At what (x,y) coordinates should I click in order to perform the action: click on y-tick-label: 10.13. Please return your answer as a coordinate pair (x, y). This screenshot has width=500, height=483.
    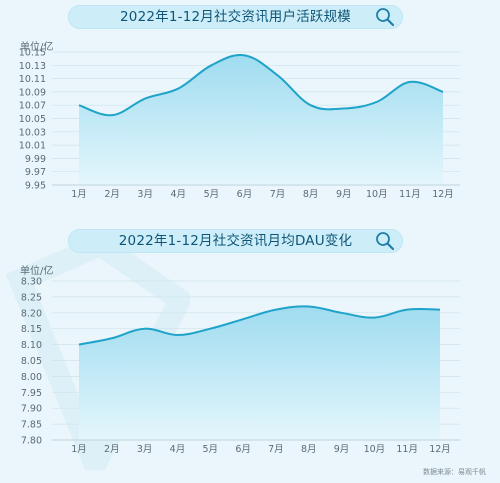
    Looking at the image, I should click on (32, 66).